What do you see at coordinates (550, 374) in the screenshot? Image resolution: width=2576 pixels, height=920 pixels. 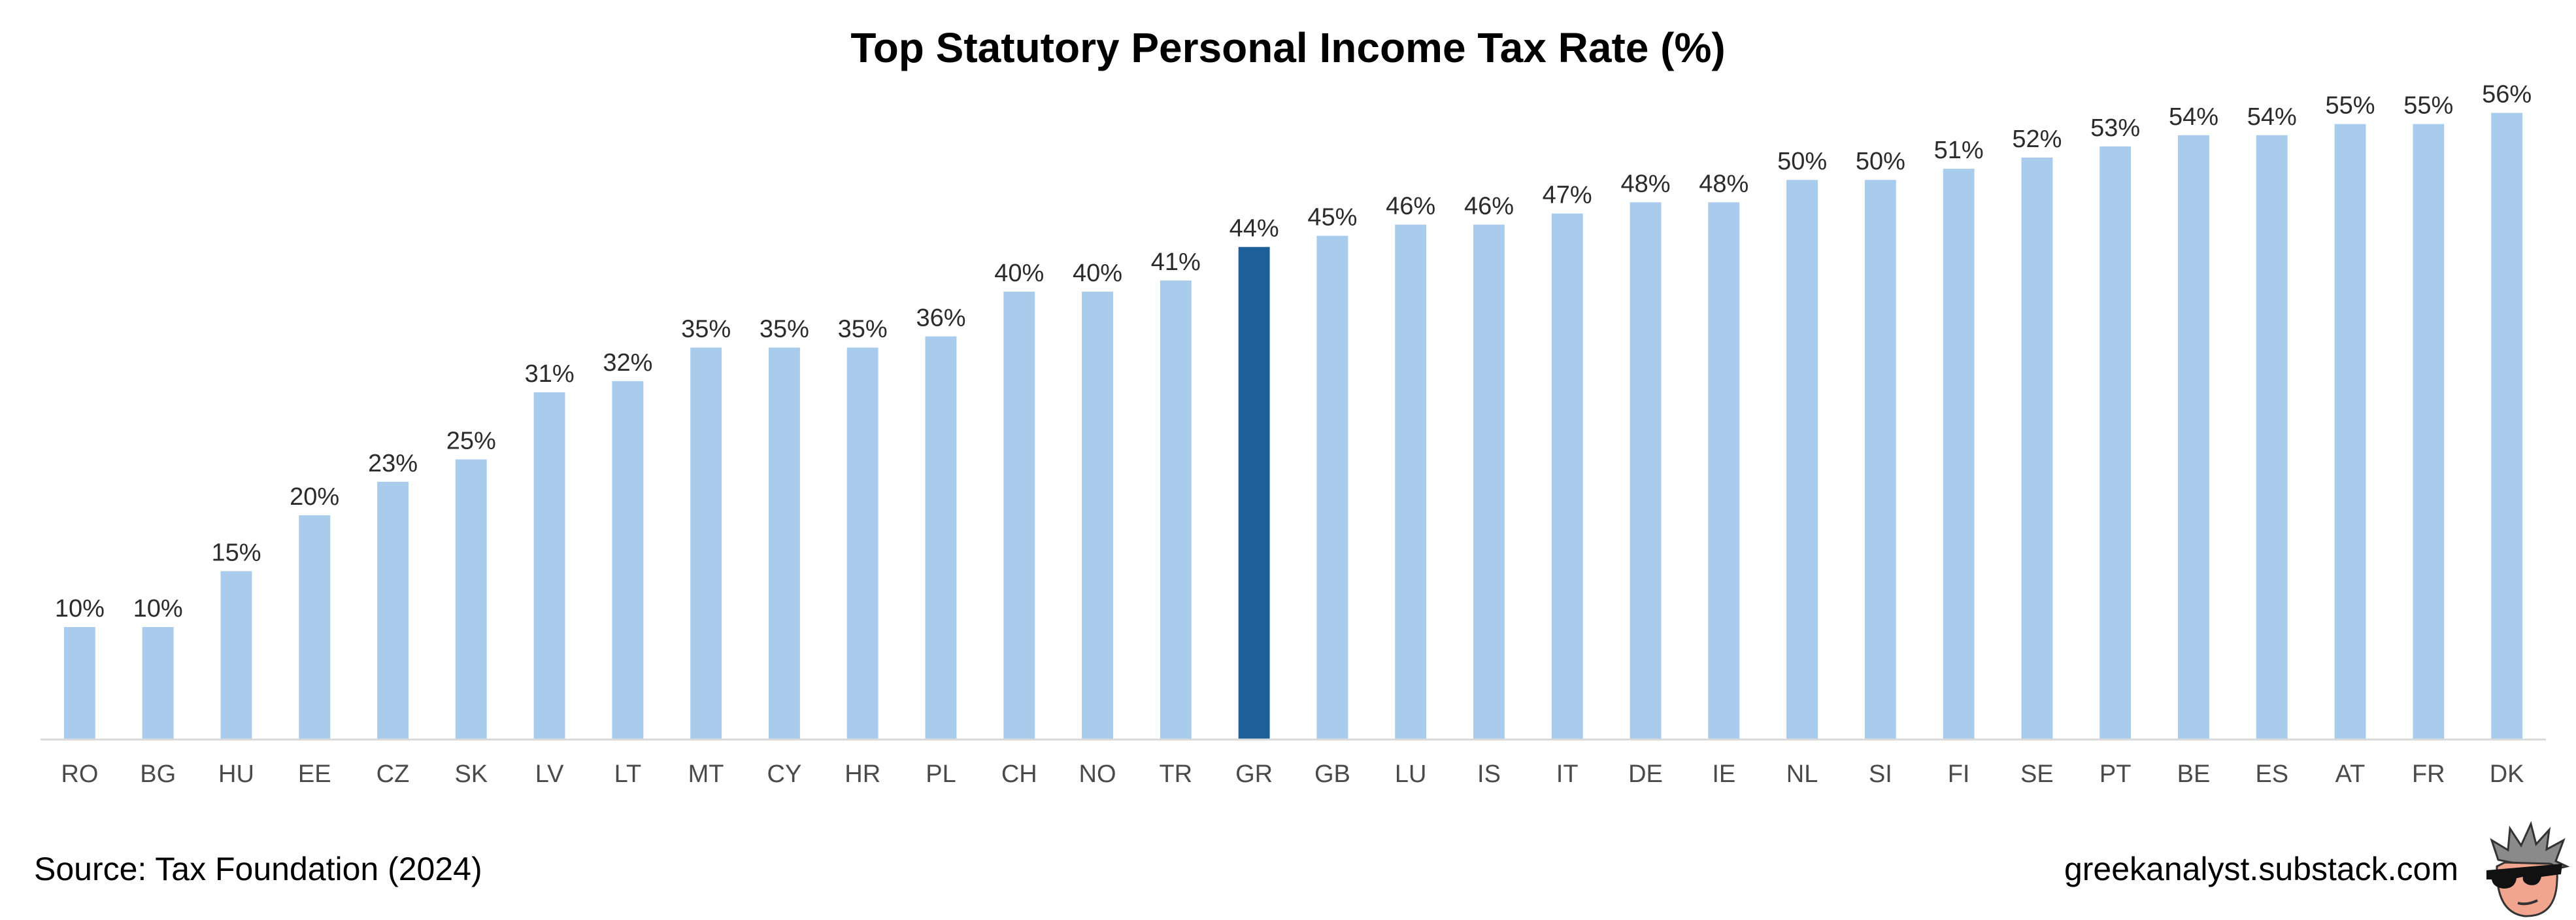 I see `data-label-lv: 31%` at bounding box center [550, 374].